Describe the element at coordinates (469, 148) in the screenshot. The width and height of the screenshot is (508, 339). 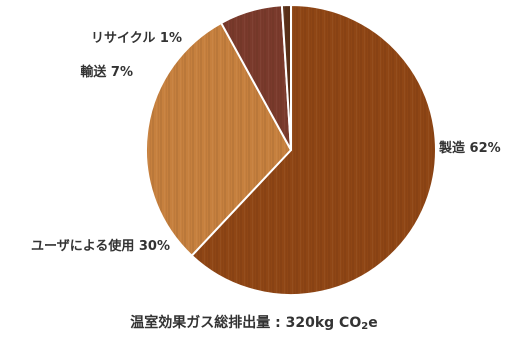
I see `pie-slice-label: 製造 62%` at that location.